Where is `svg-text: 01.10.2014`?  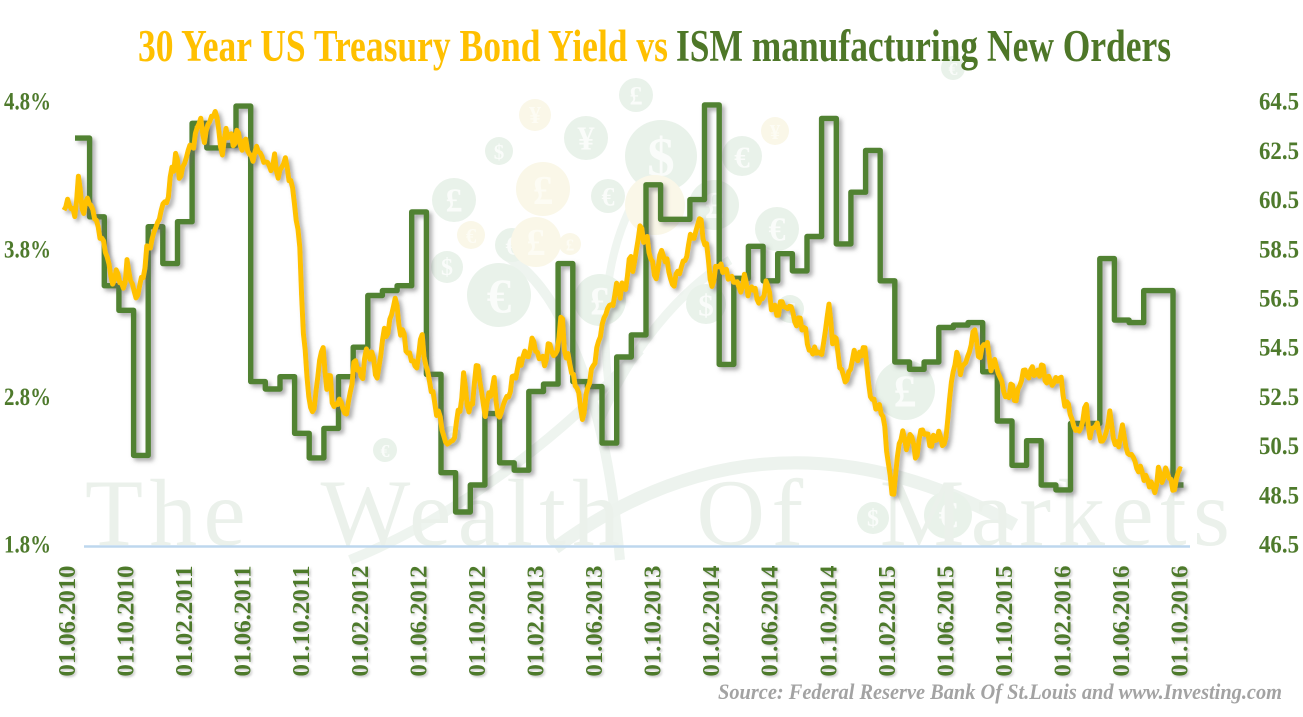
svg-text: 01.10.2014 is located at coordinates (828, 621).